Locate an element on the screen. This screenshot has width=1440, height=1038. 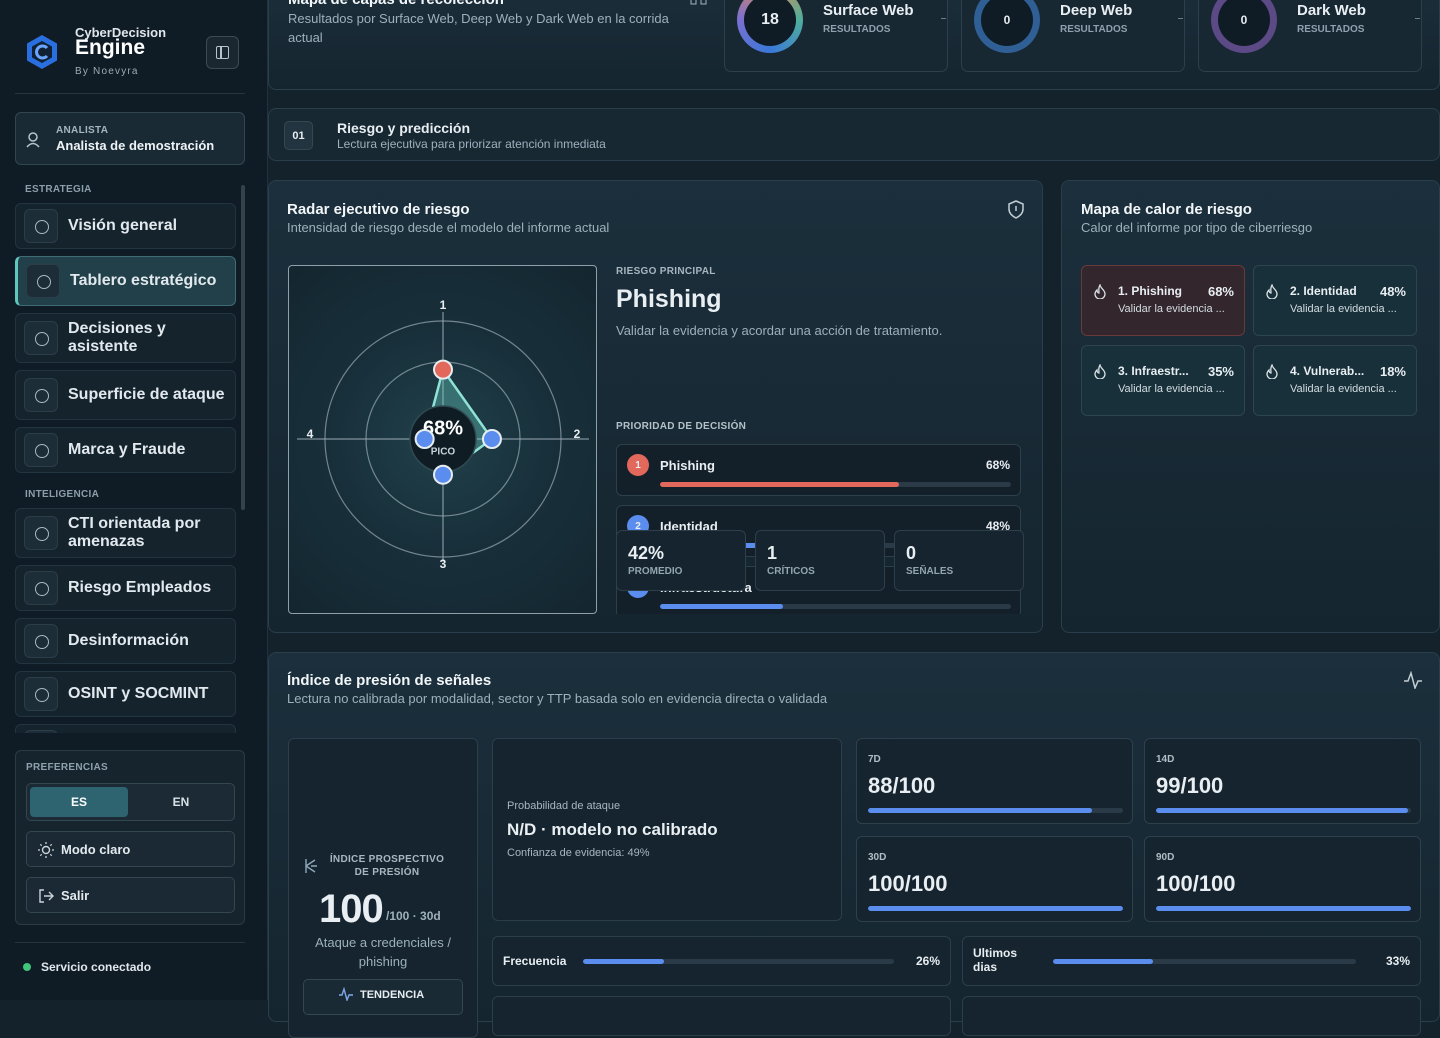
nav-item: Riesgo Empleados is located at coordinates (125, 588).